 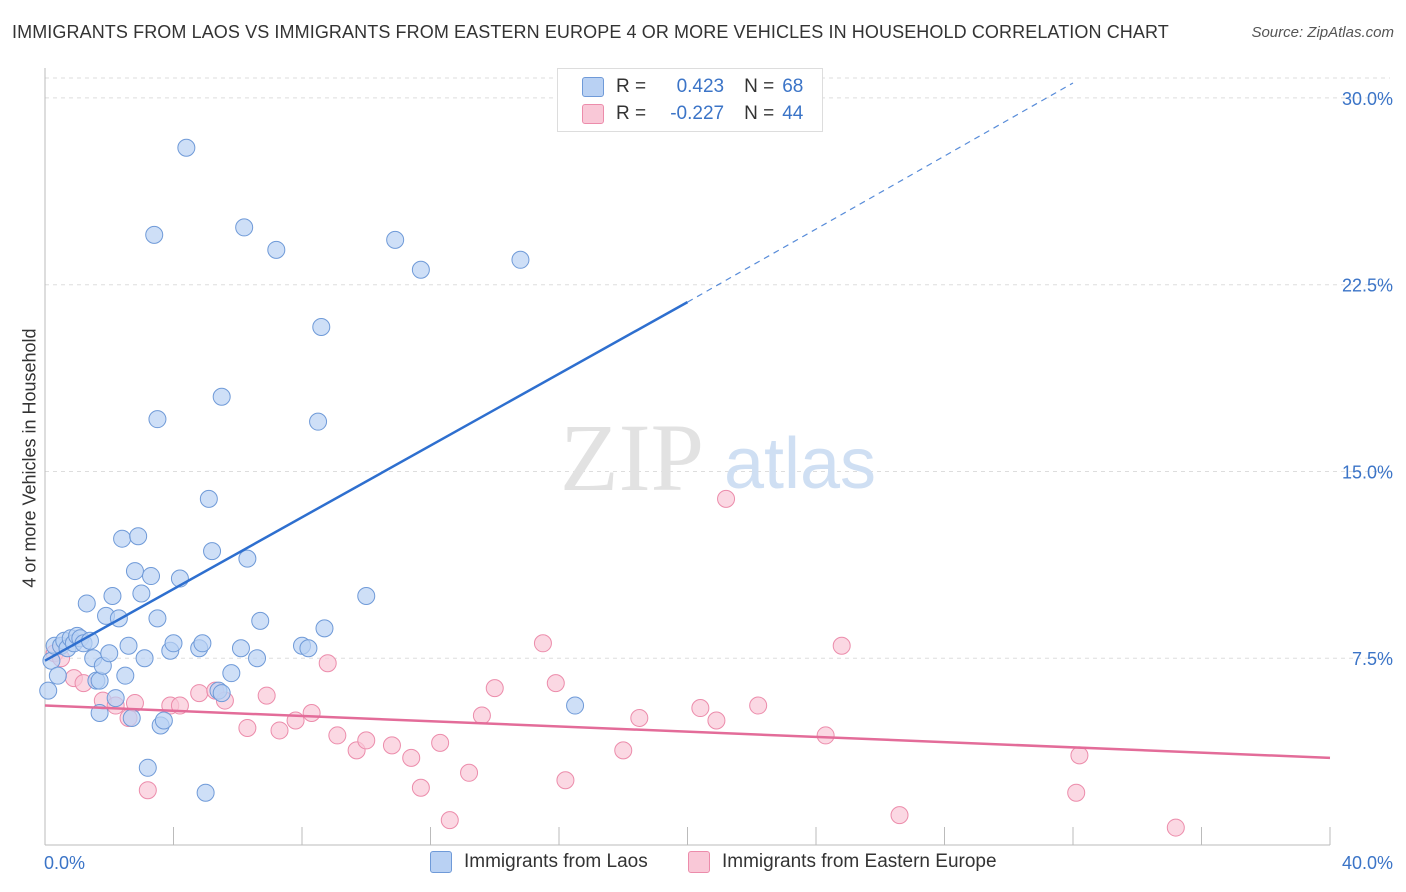 What do you see at coordinates (793, 113) in the screenshot?
I see `legend-n-value-eeurope: 44` at bounding box center [793, 113].